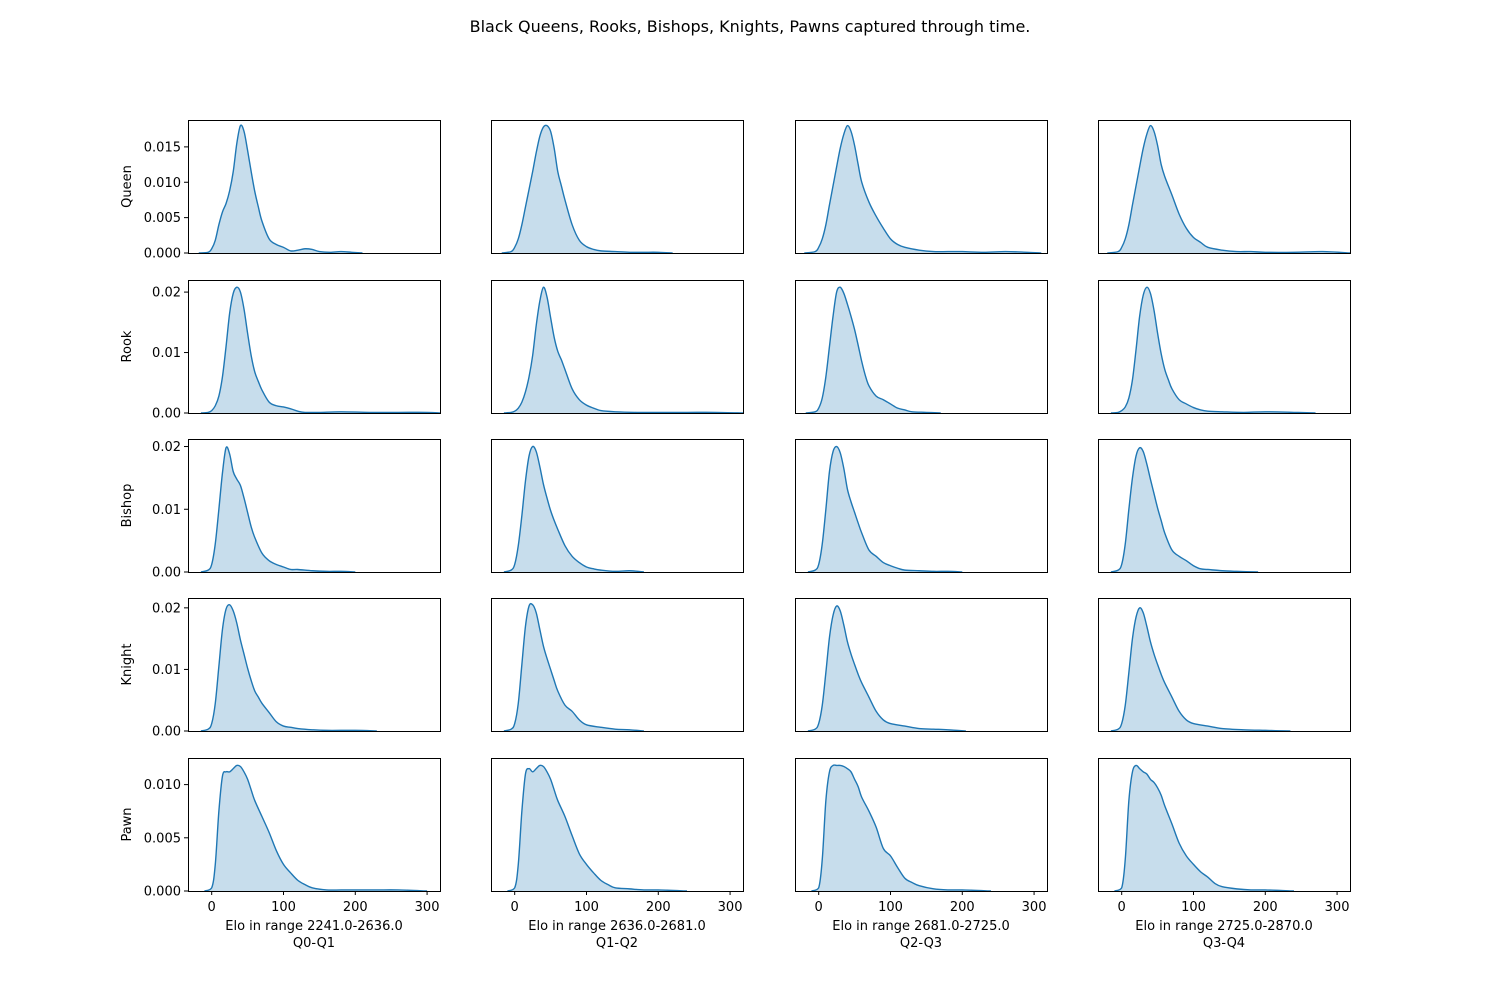 The height and width of the screenshot is (1004, 1500). I want to click on x-axis-label-range: Elo in range 2725.0-2870.0, so click(1224, 926).